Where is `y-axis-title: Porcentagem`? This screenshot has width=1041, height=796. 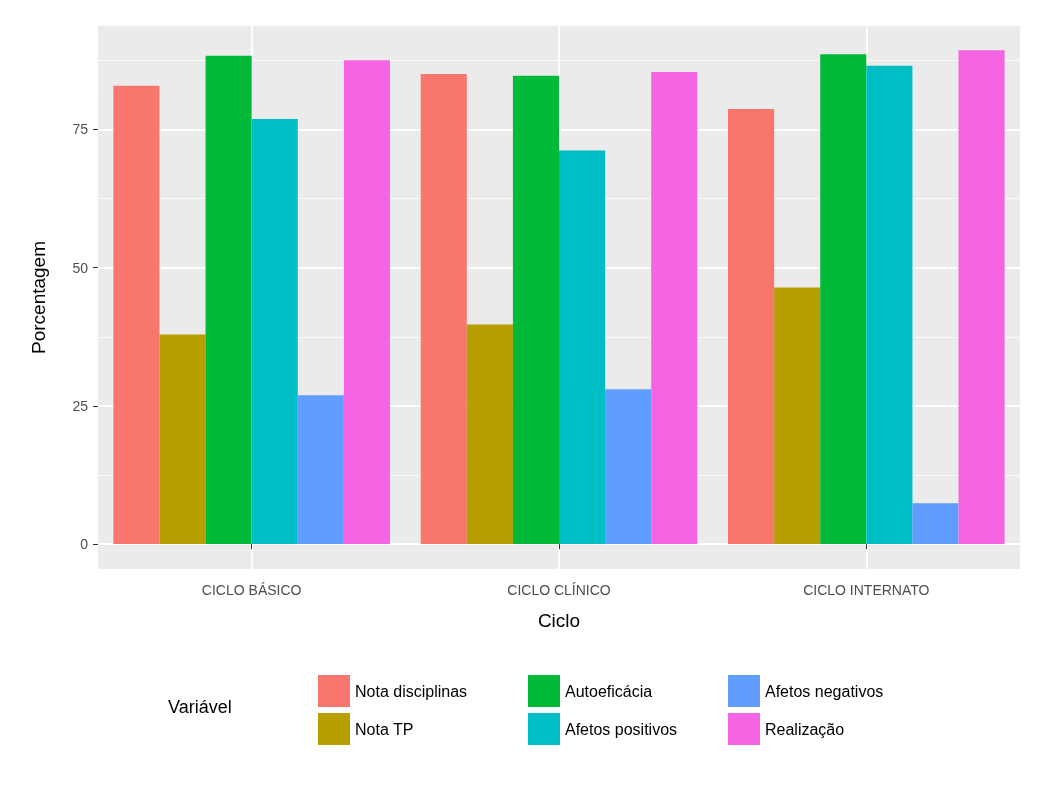
y-axis-title: Porcentagem is located at coordinates (38, 297).